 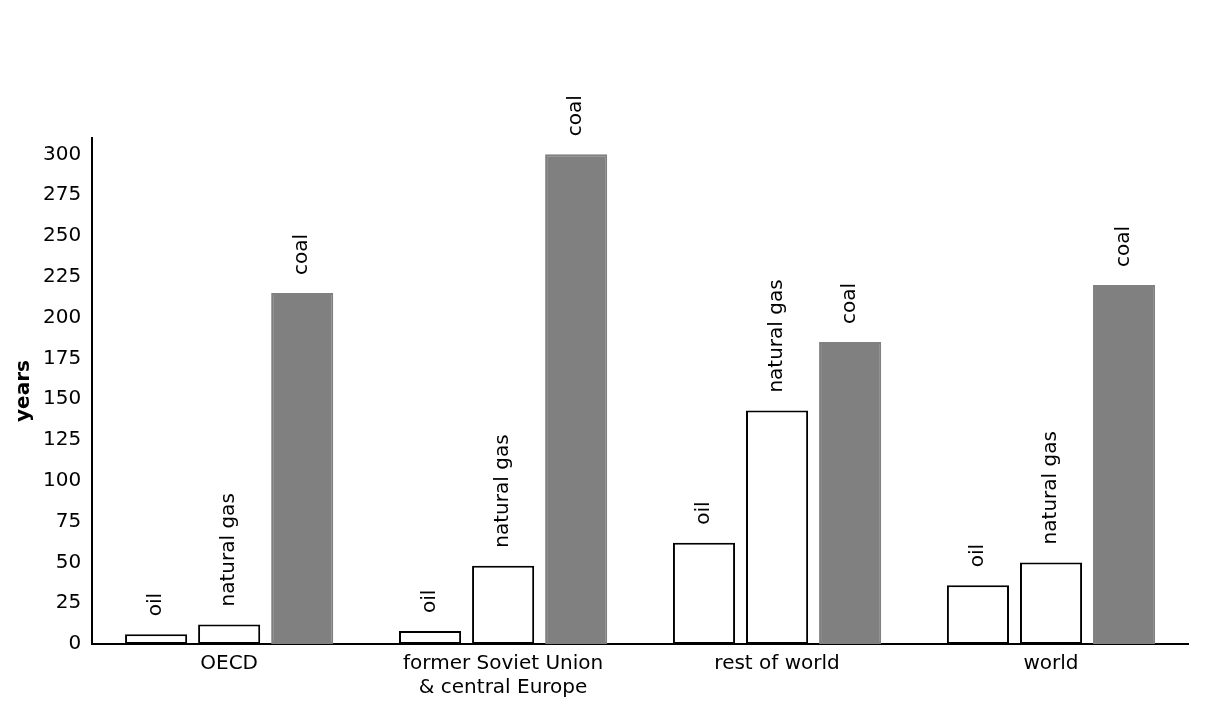 What do you see at coordinates (62, 397) in the screenshot?
I see `y-tick-label: 150` at bounding box center [62, 397].